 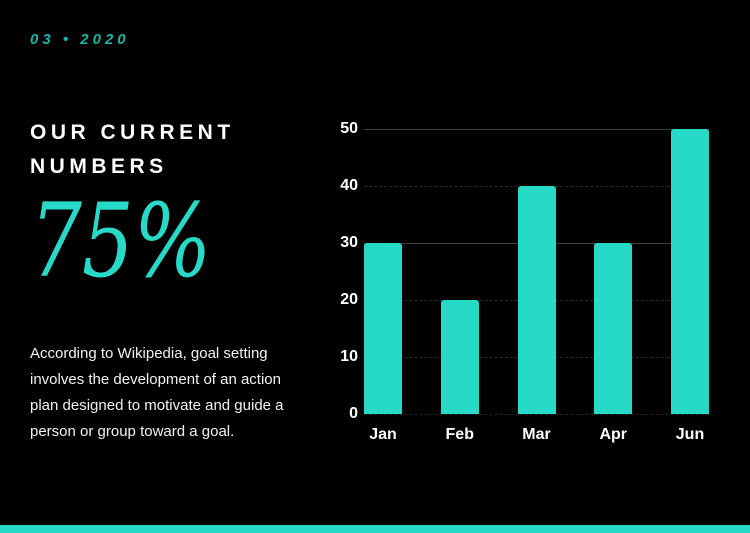 What do you see at coordinates (613, 434) in the screenshot?
I see `x-axis-label-apr: Apr` at bounding box center [613, 434].